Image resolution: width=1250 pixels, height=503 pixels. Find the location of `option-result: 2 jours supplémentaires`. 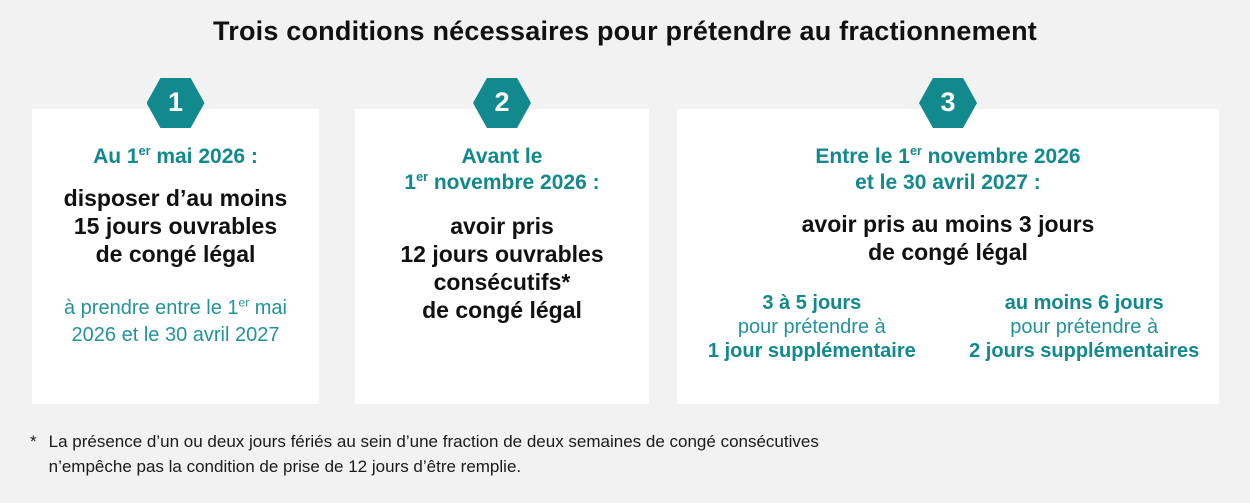

option-result: 2 jours supplémentaires is located at coordinates (1084, 351).